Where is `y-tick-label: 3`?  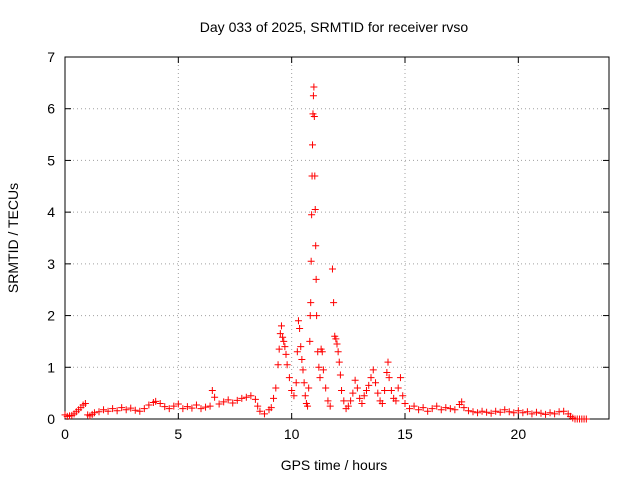
y-tick-label: 3 is located at coordinates (51, 264).